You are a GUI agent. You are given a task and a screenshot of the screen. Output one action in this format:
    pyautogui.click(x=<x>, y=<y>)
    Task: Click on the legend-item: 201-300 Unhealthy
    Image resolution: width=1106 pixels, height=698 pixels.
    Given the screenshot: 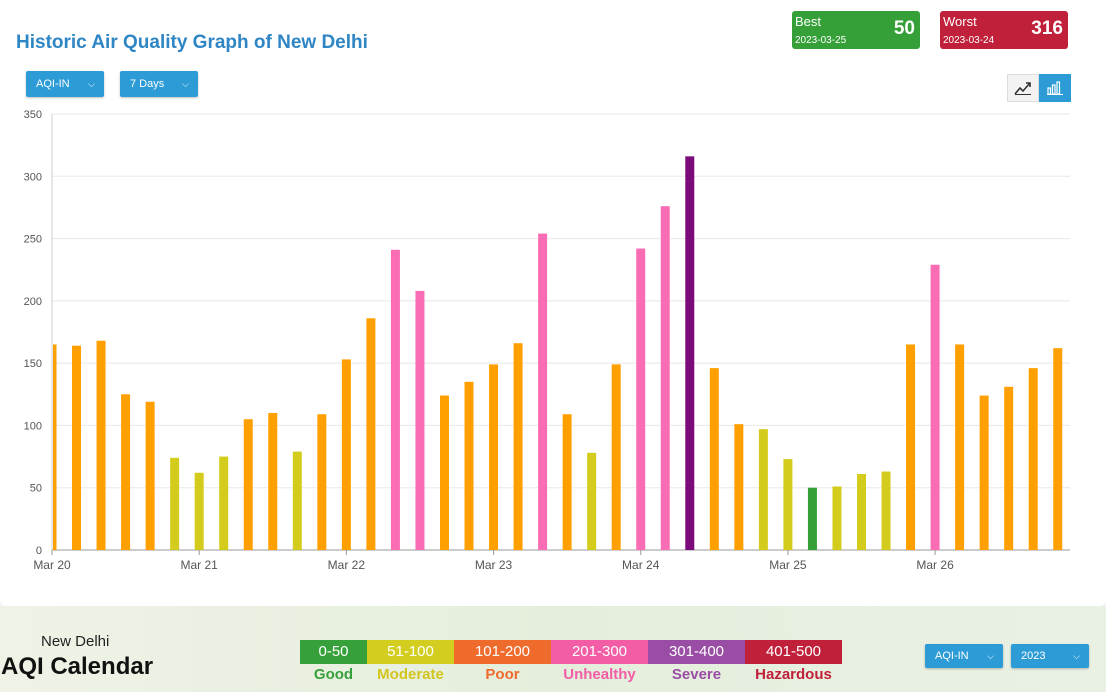 What is the action you would take?
    pyautogui.click(x=599, y=669)
    